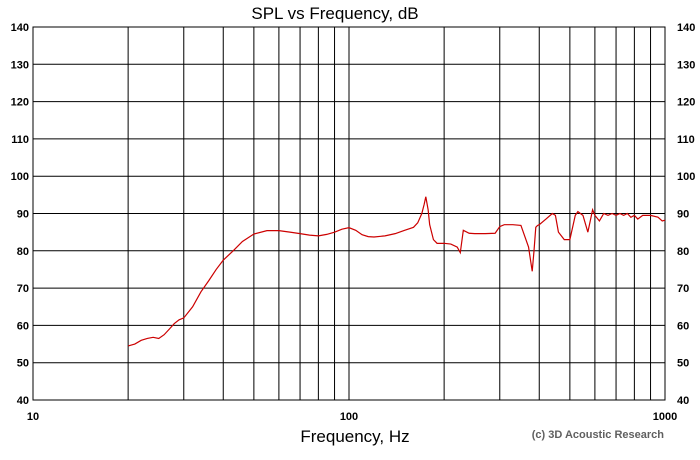  I want to click on y-tick-label-left: 110, so click(20, 140).